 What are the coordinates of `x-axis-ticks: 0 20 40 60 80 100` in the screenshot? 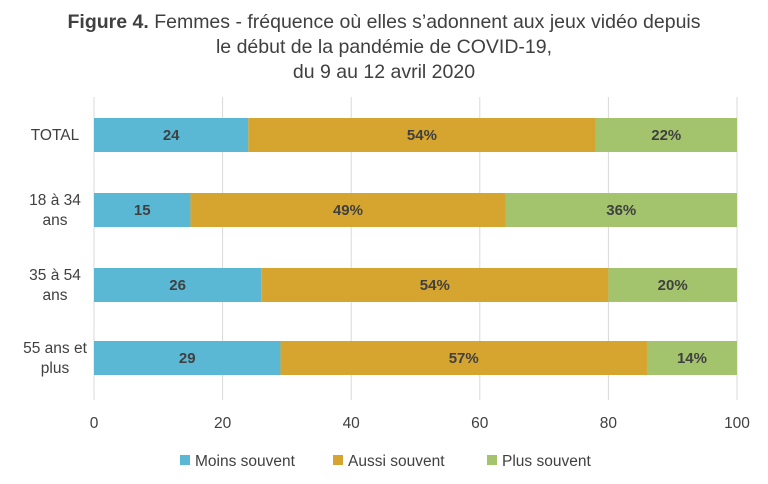 It's located at (420, 423).